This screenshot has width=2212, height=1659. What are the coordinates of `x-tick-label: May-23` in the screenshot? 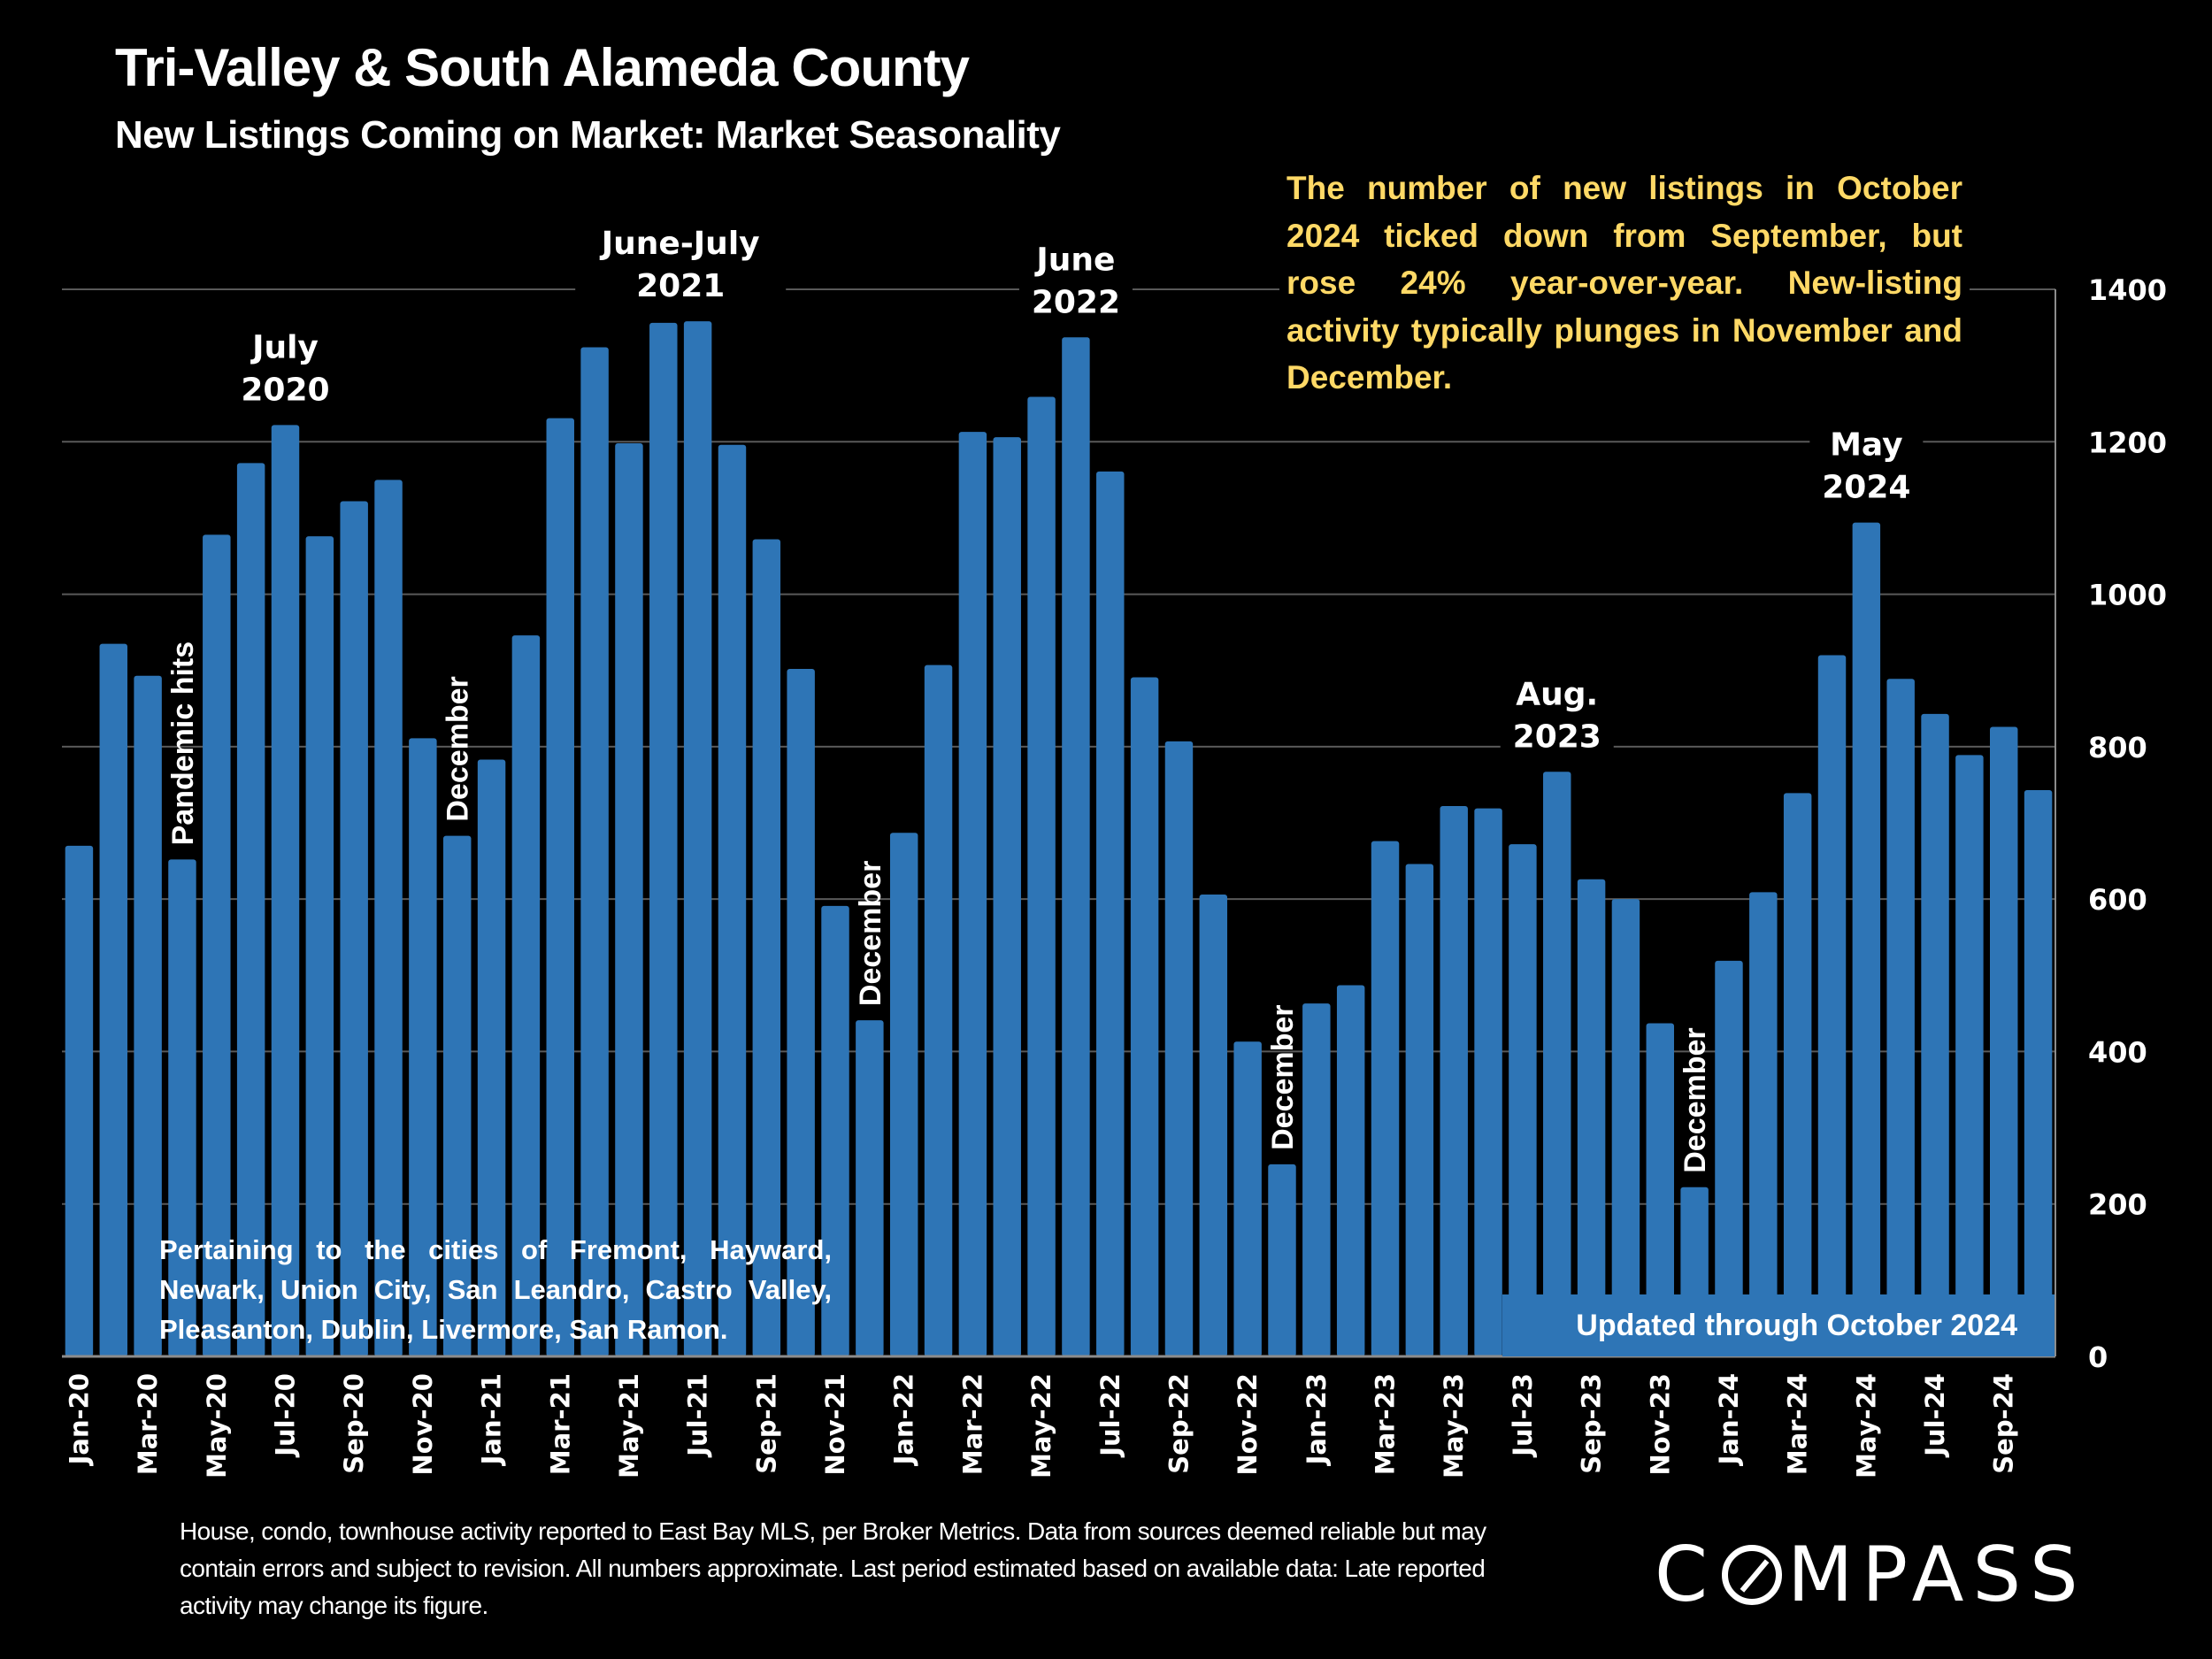 It's located at (1454, 1426).